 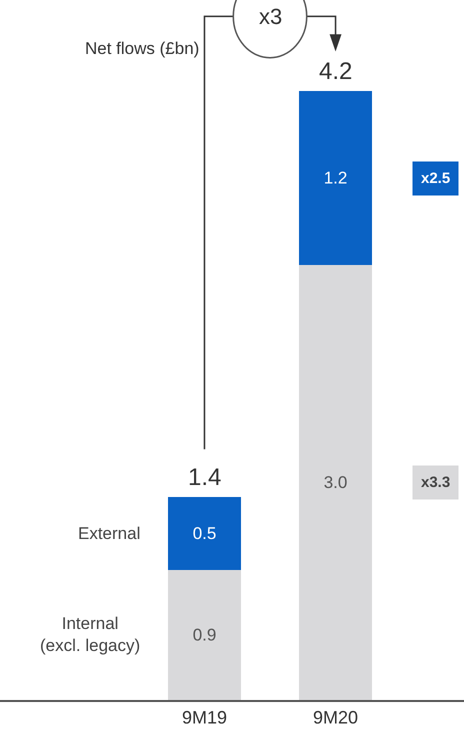 I want to click on data-label: 0.9, so click(x=204, y=635).